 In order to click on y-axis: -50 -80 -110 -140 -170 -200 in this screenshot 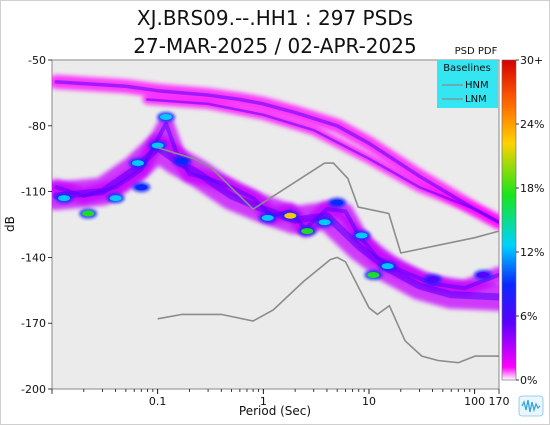, I will do `click(36, 225)`.